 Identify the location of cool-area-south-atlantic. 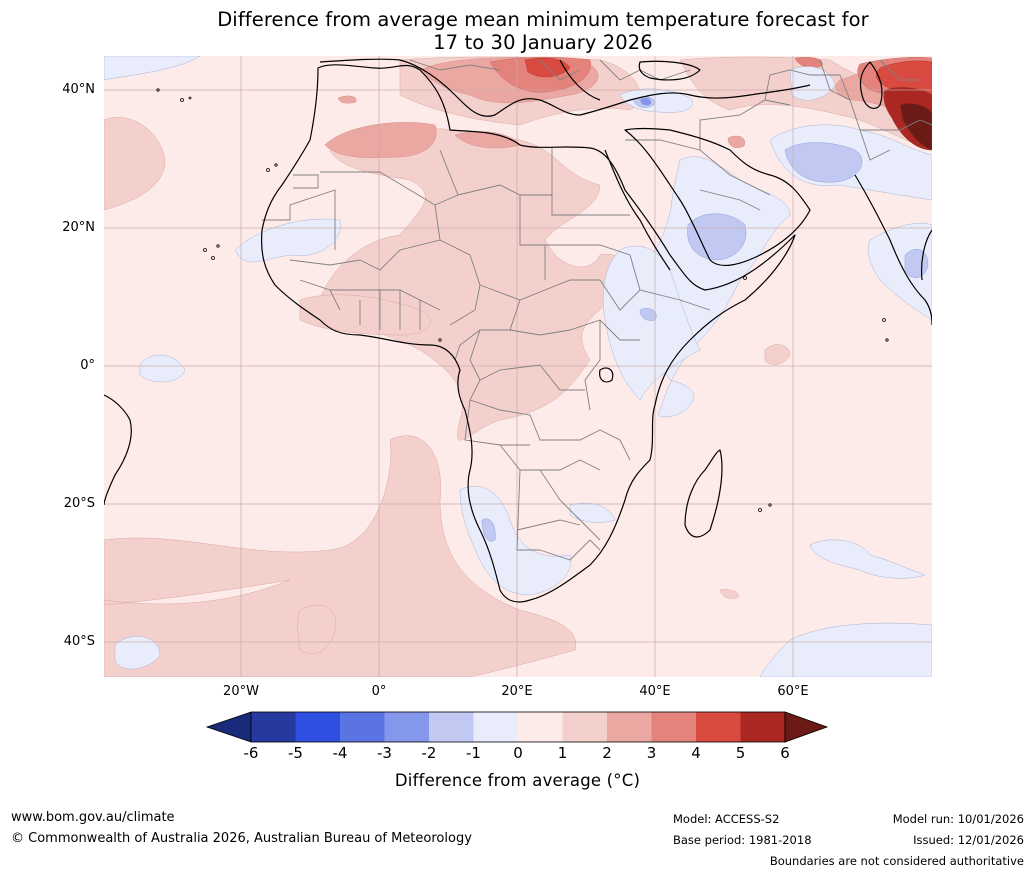
(137, 653).